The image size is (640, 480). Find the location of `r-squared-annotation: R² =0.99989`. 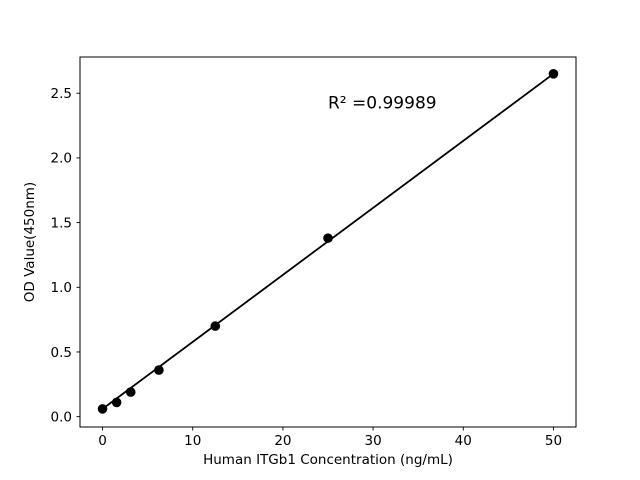

r-squared-annotation: R² =0.99989 is located at coordinates (382, 103).